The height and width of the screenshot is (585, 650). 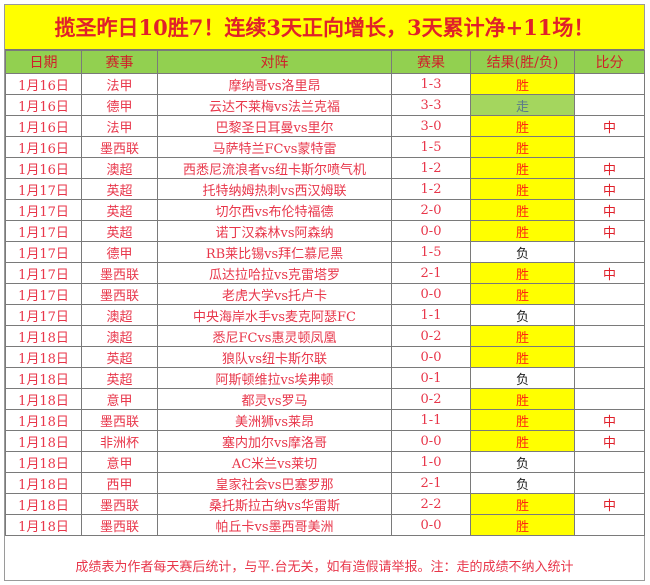 I want to click on match-cell: 托特纳姆热刺vs西汉姆联, so click(x=274, y=189).